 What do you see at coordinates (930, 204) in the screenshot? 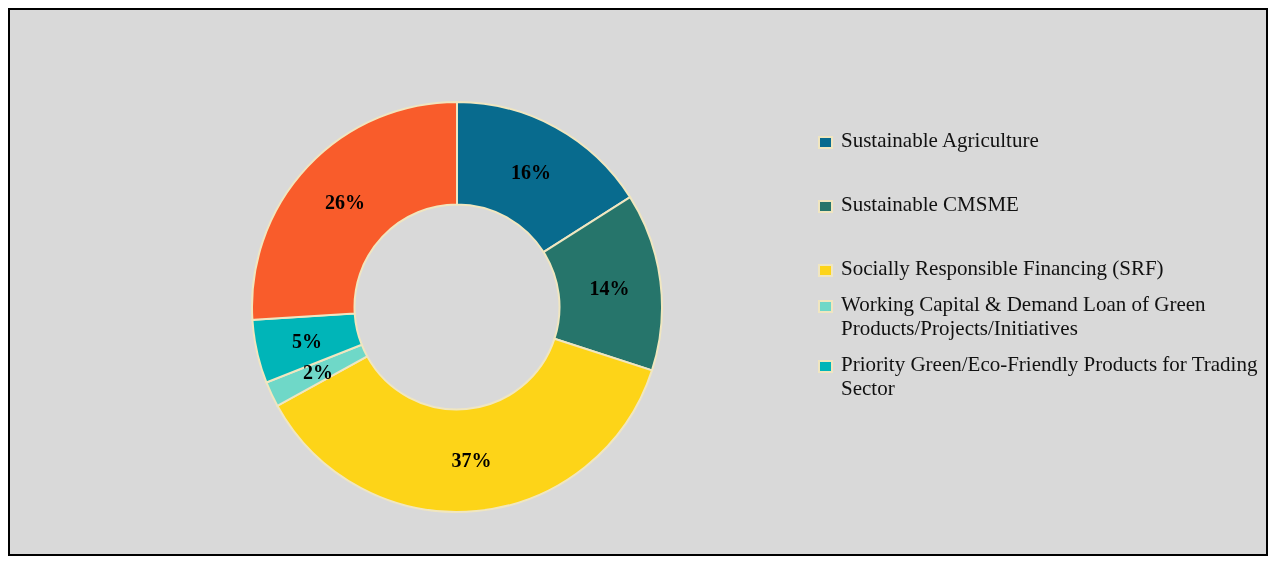
I see `legend-label: Sustainable CMSME` at bounding box center [930, 204].